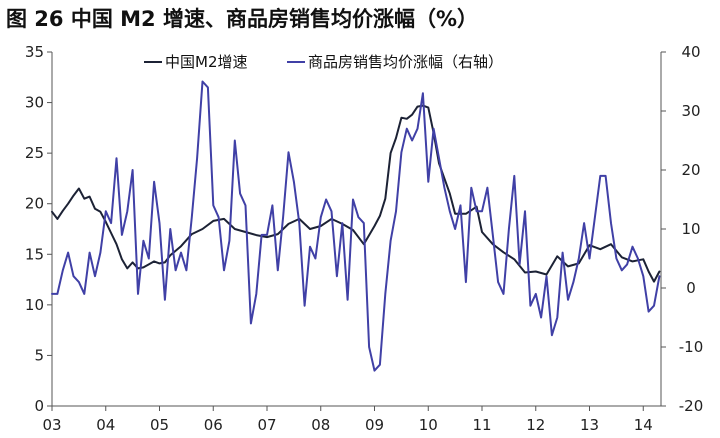 This screenshot has width=720, height=438. Describe the element at coordinates (374, 425) in the screenshot. I see `x-tick-label: 09` at that location.